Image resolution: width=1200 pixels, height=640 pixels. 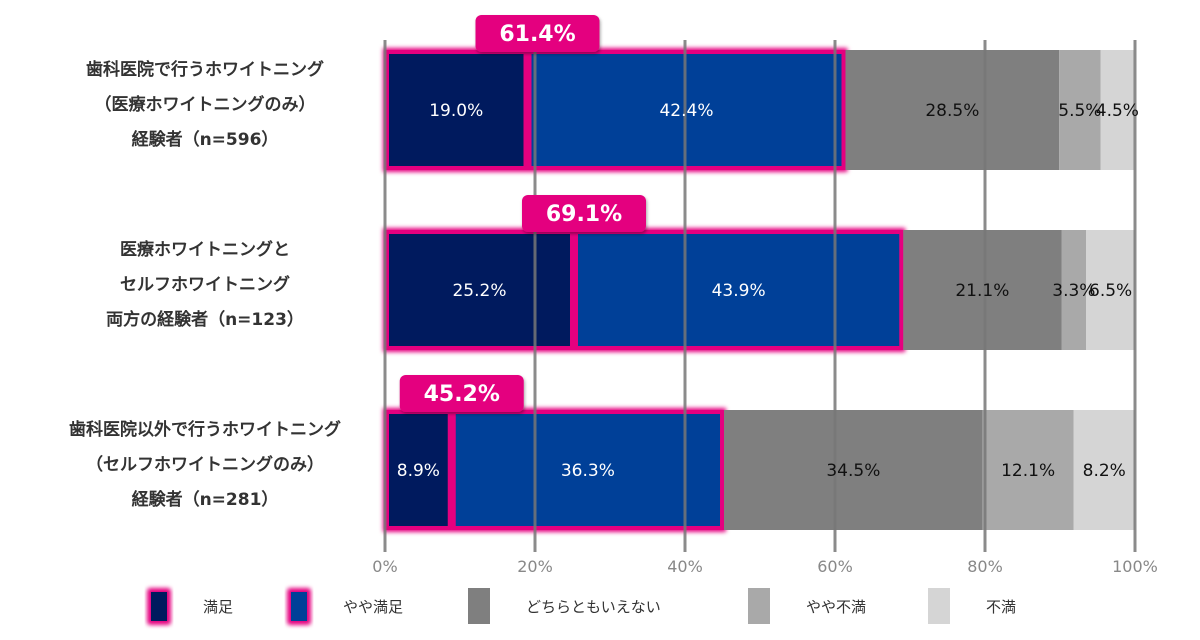 I want to click on data-label: 34.5%, so click(x=853, y=471).